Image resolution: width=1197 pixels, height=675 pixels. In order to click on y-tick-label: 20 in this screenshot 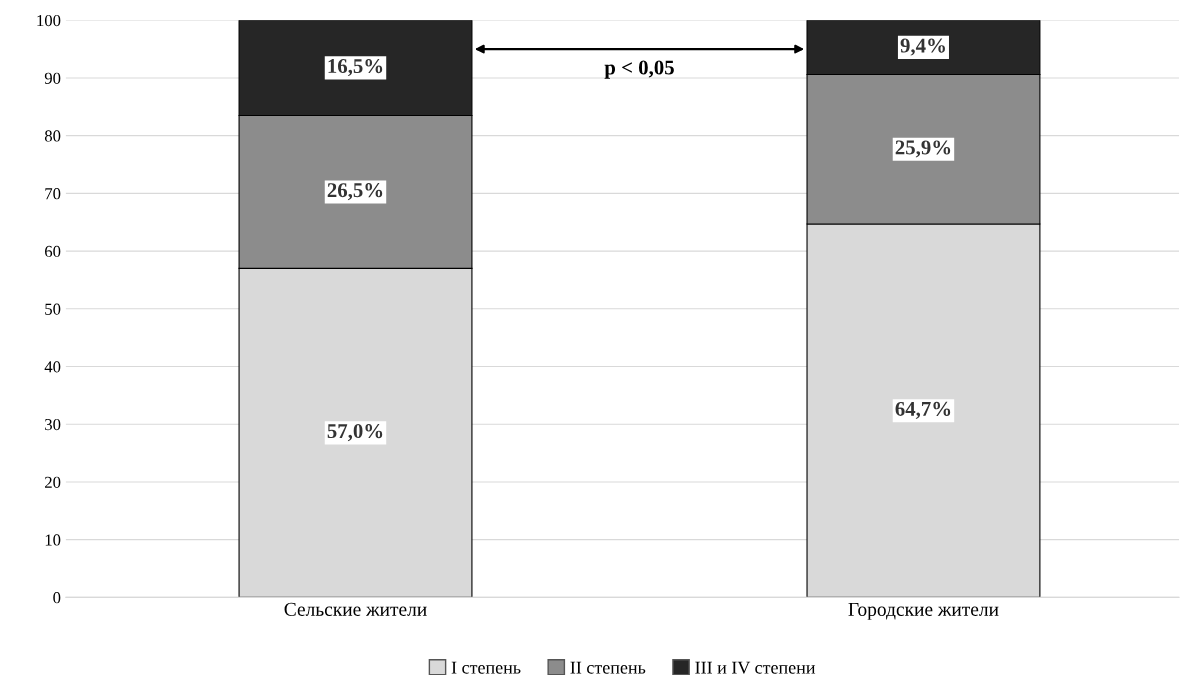, I will do `click(53, 482)`.